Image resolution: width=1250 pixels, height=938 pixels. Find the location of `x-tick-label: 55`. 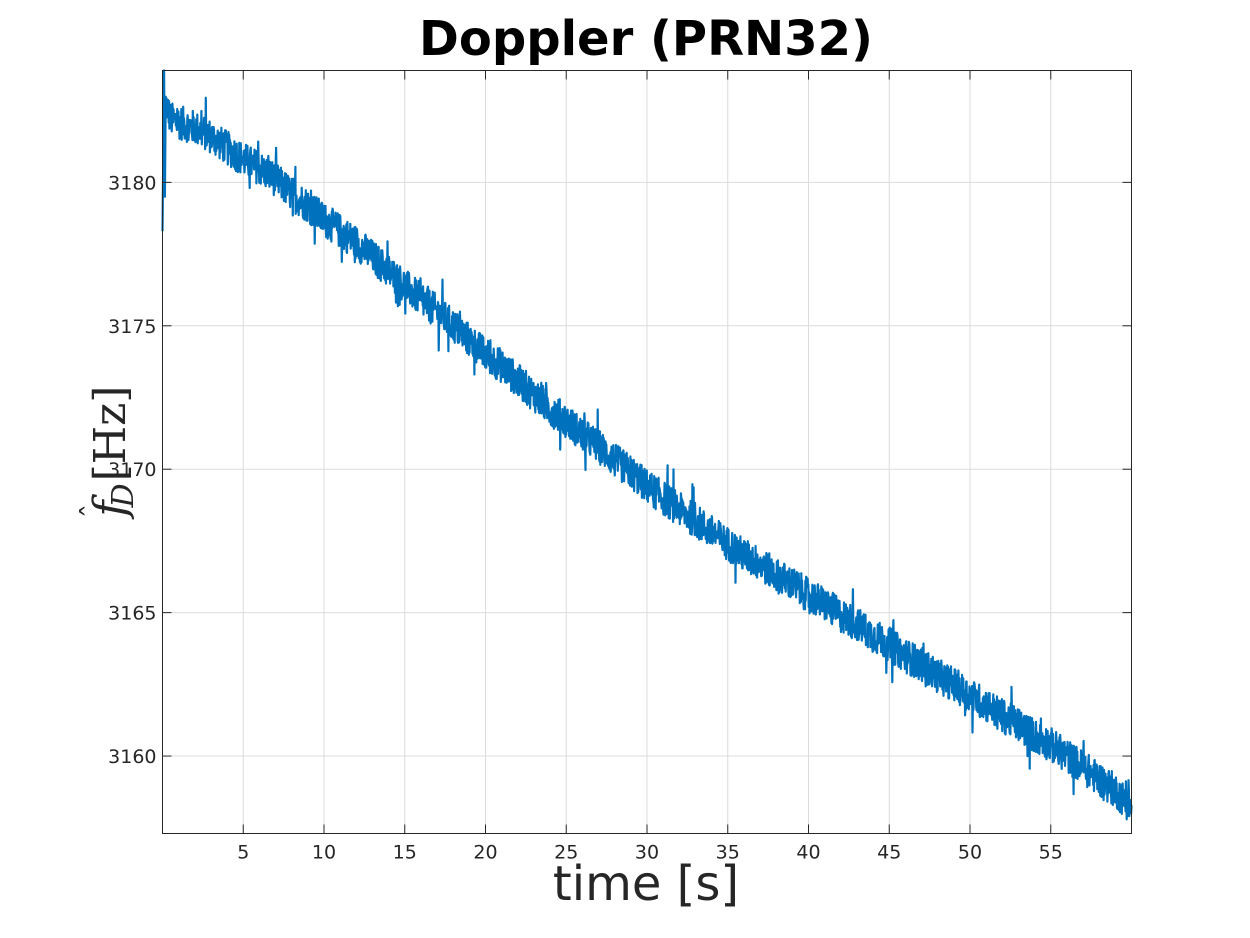

x-tick-label: 55 is located at coordinates (1051, 853).